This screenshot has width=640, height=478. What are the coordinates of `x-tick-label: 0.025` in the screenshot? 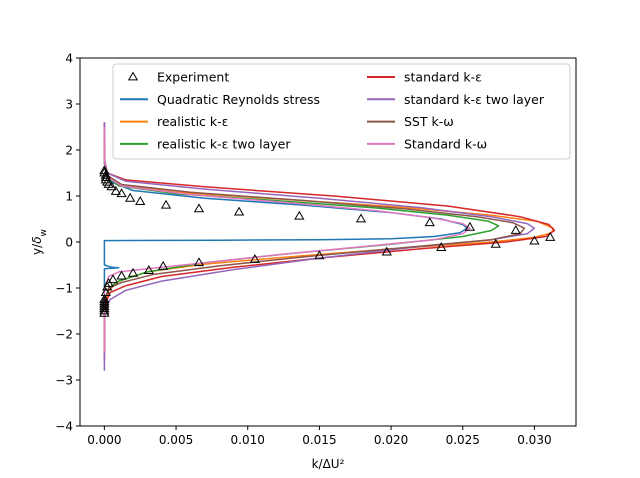 It's located at (463, 440).